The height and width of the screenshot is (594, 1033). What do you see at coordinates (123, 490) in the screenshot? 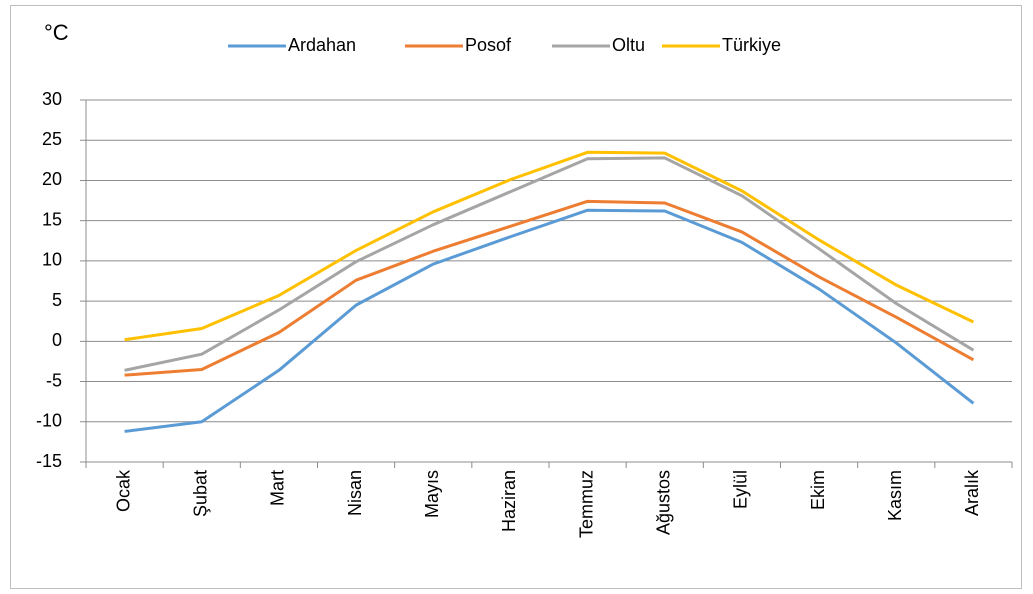
I see `x-tick-label: Ocak` at bounding box center [123, 490].